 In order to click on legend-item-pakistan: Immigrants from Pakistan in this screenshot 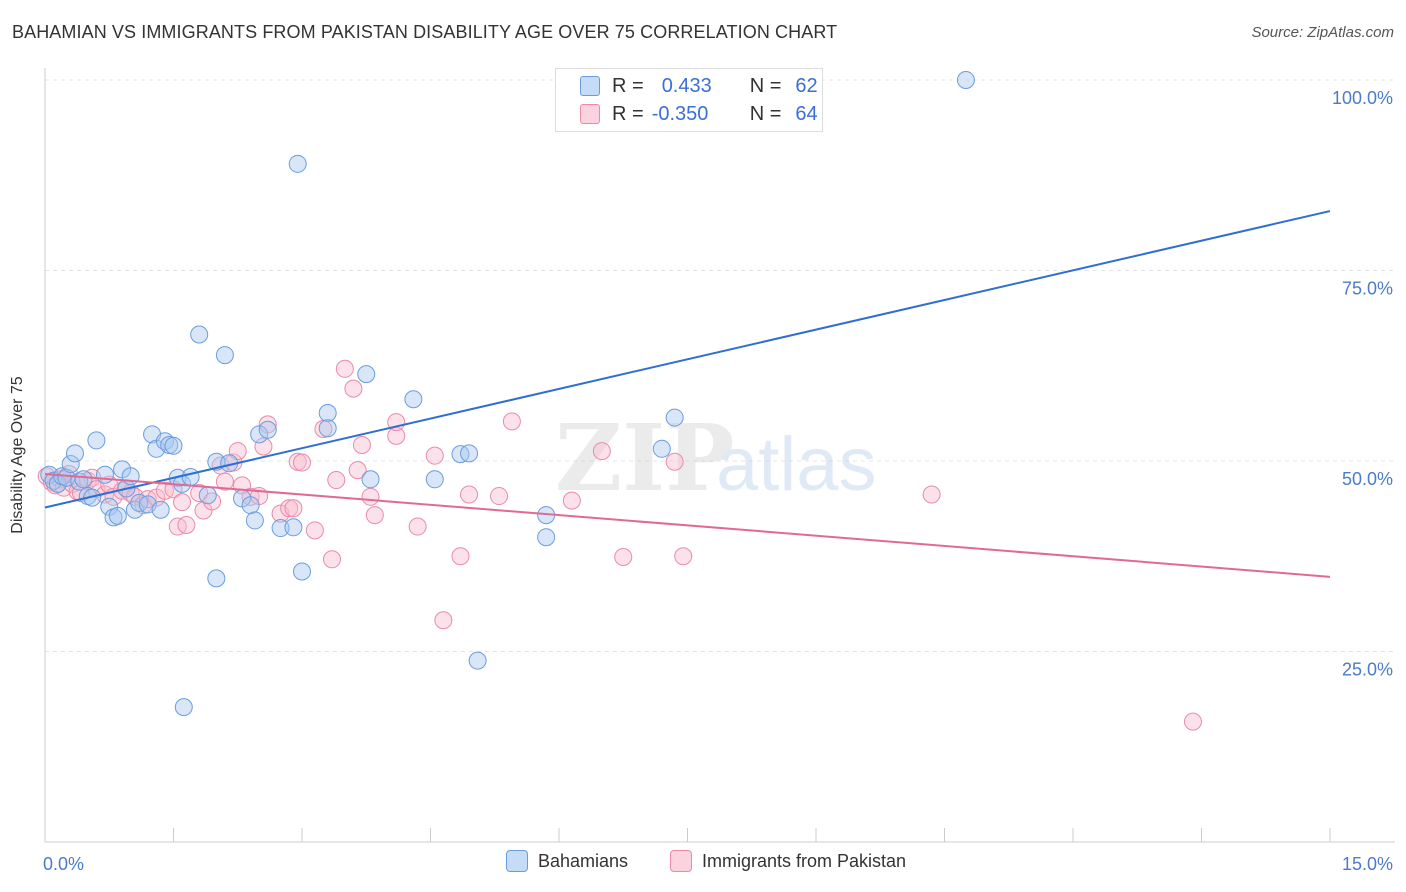, I will do `click(788, 861)`.